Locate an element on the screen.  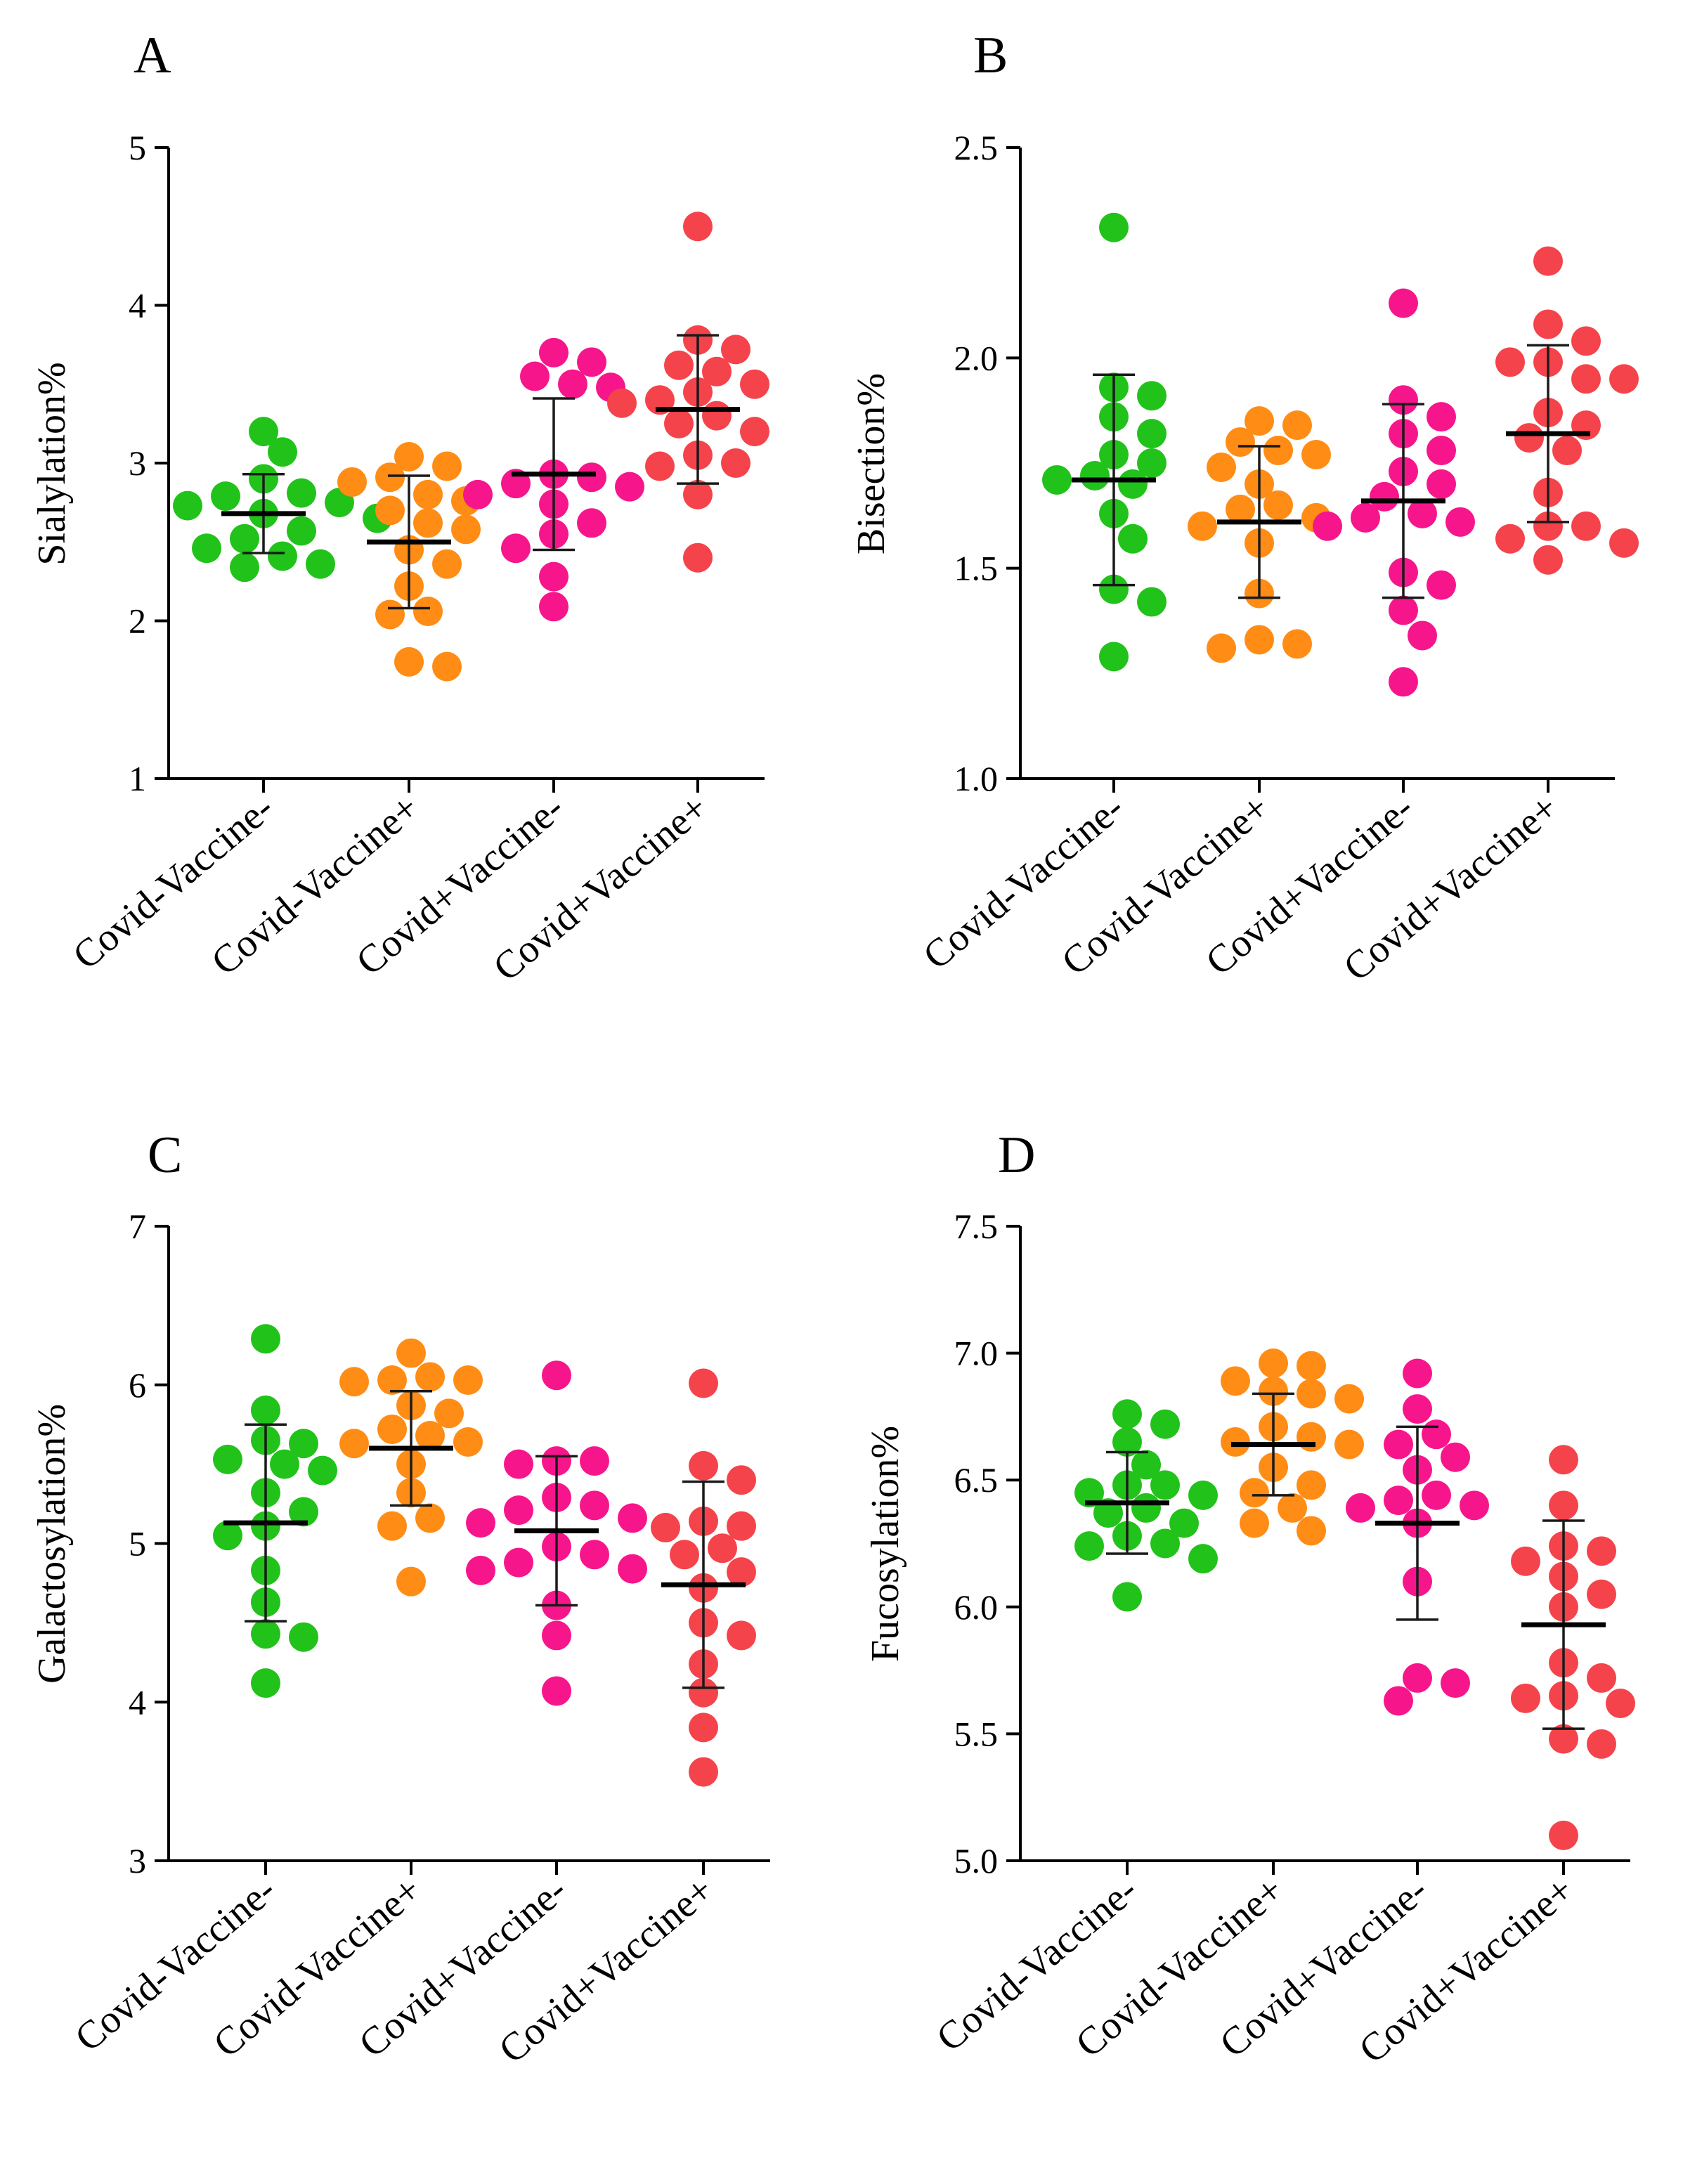
y-axis-title: Sialylation% is located at coordinates (52, 464).